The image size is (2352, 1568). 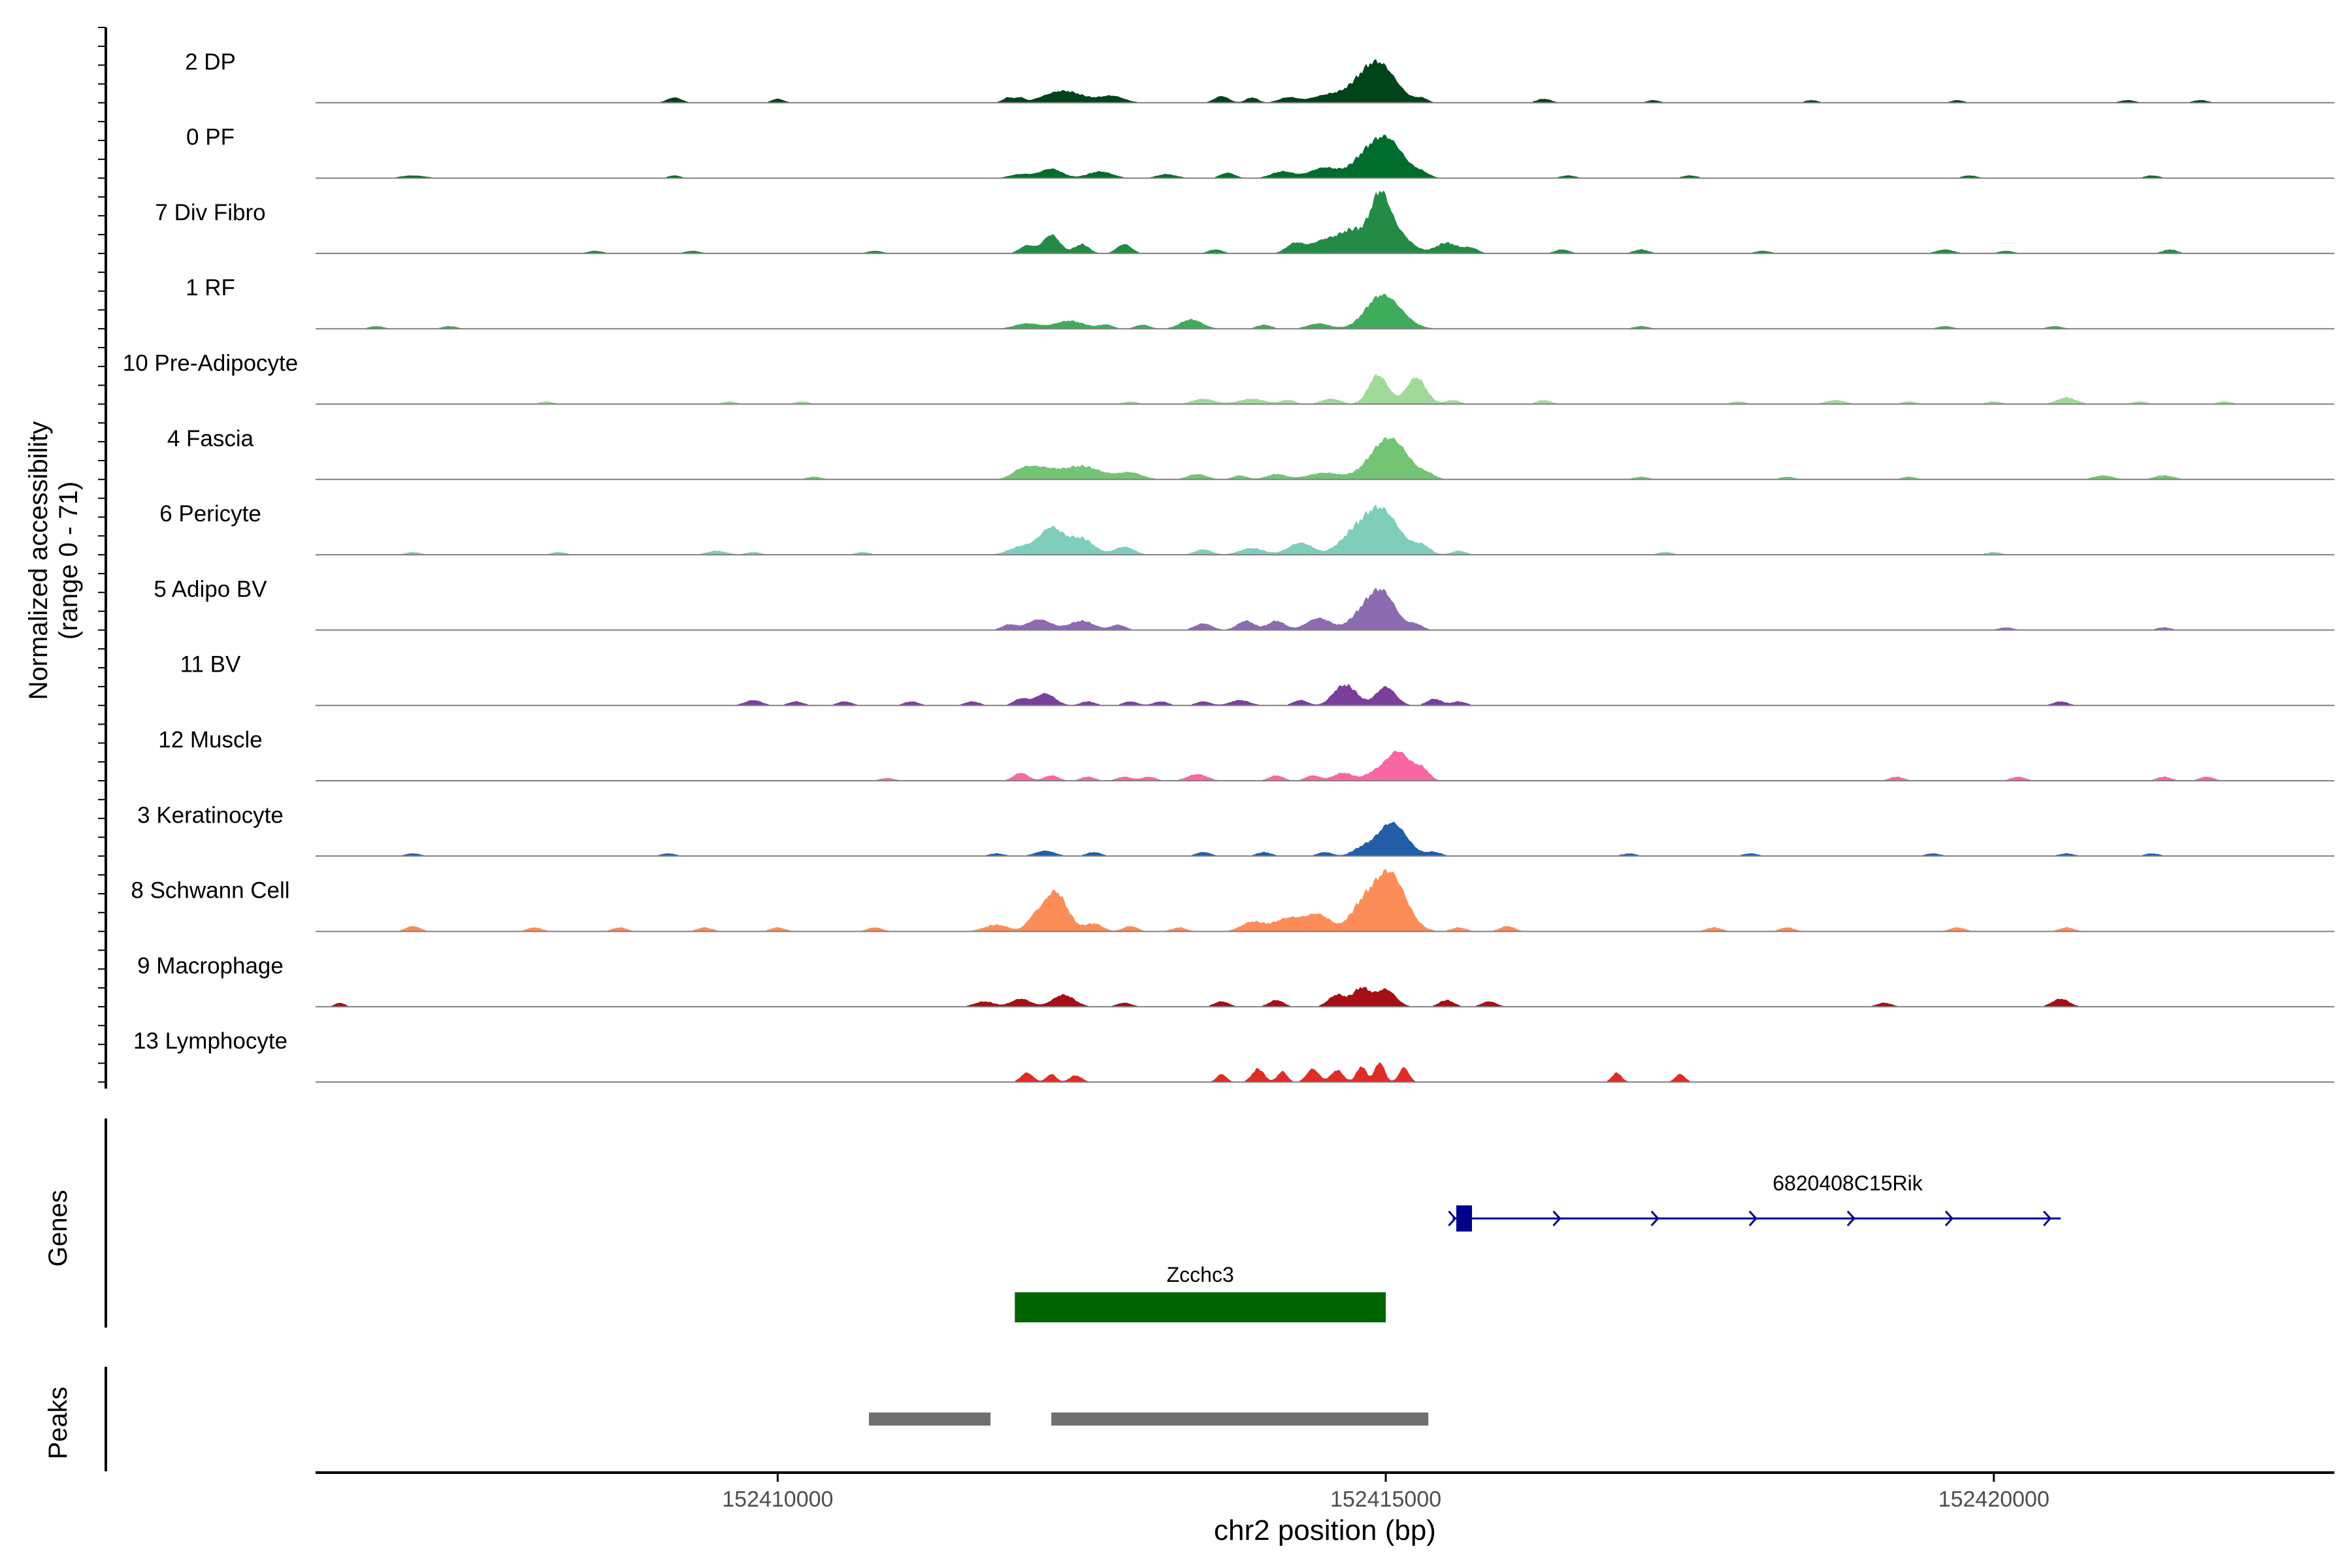 What do you see at coordinates (210, 438) in the screenshot?
I see `track-label: 4 Fascia` at bounding box center [210, 438].